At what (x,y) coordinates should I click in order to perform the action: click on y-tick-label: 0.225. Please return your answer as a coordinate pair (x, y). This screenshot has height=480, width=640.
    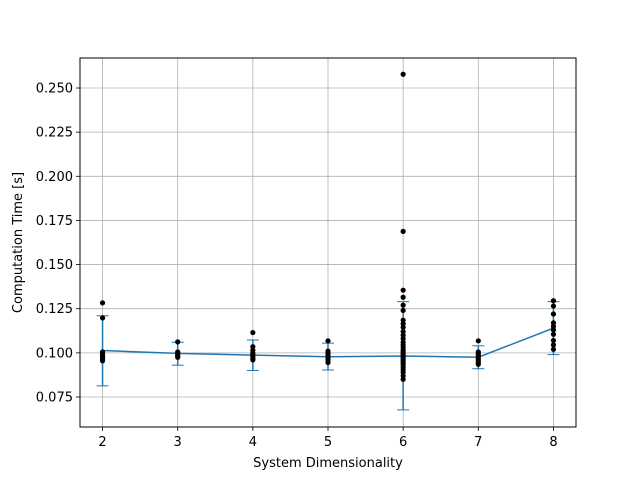
    Looking at the image, I should click on (54, 133).